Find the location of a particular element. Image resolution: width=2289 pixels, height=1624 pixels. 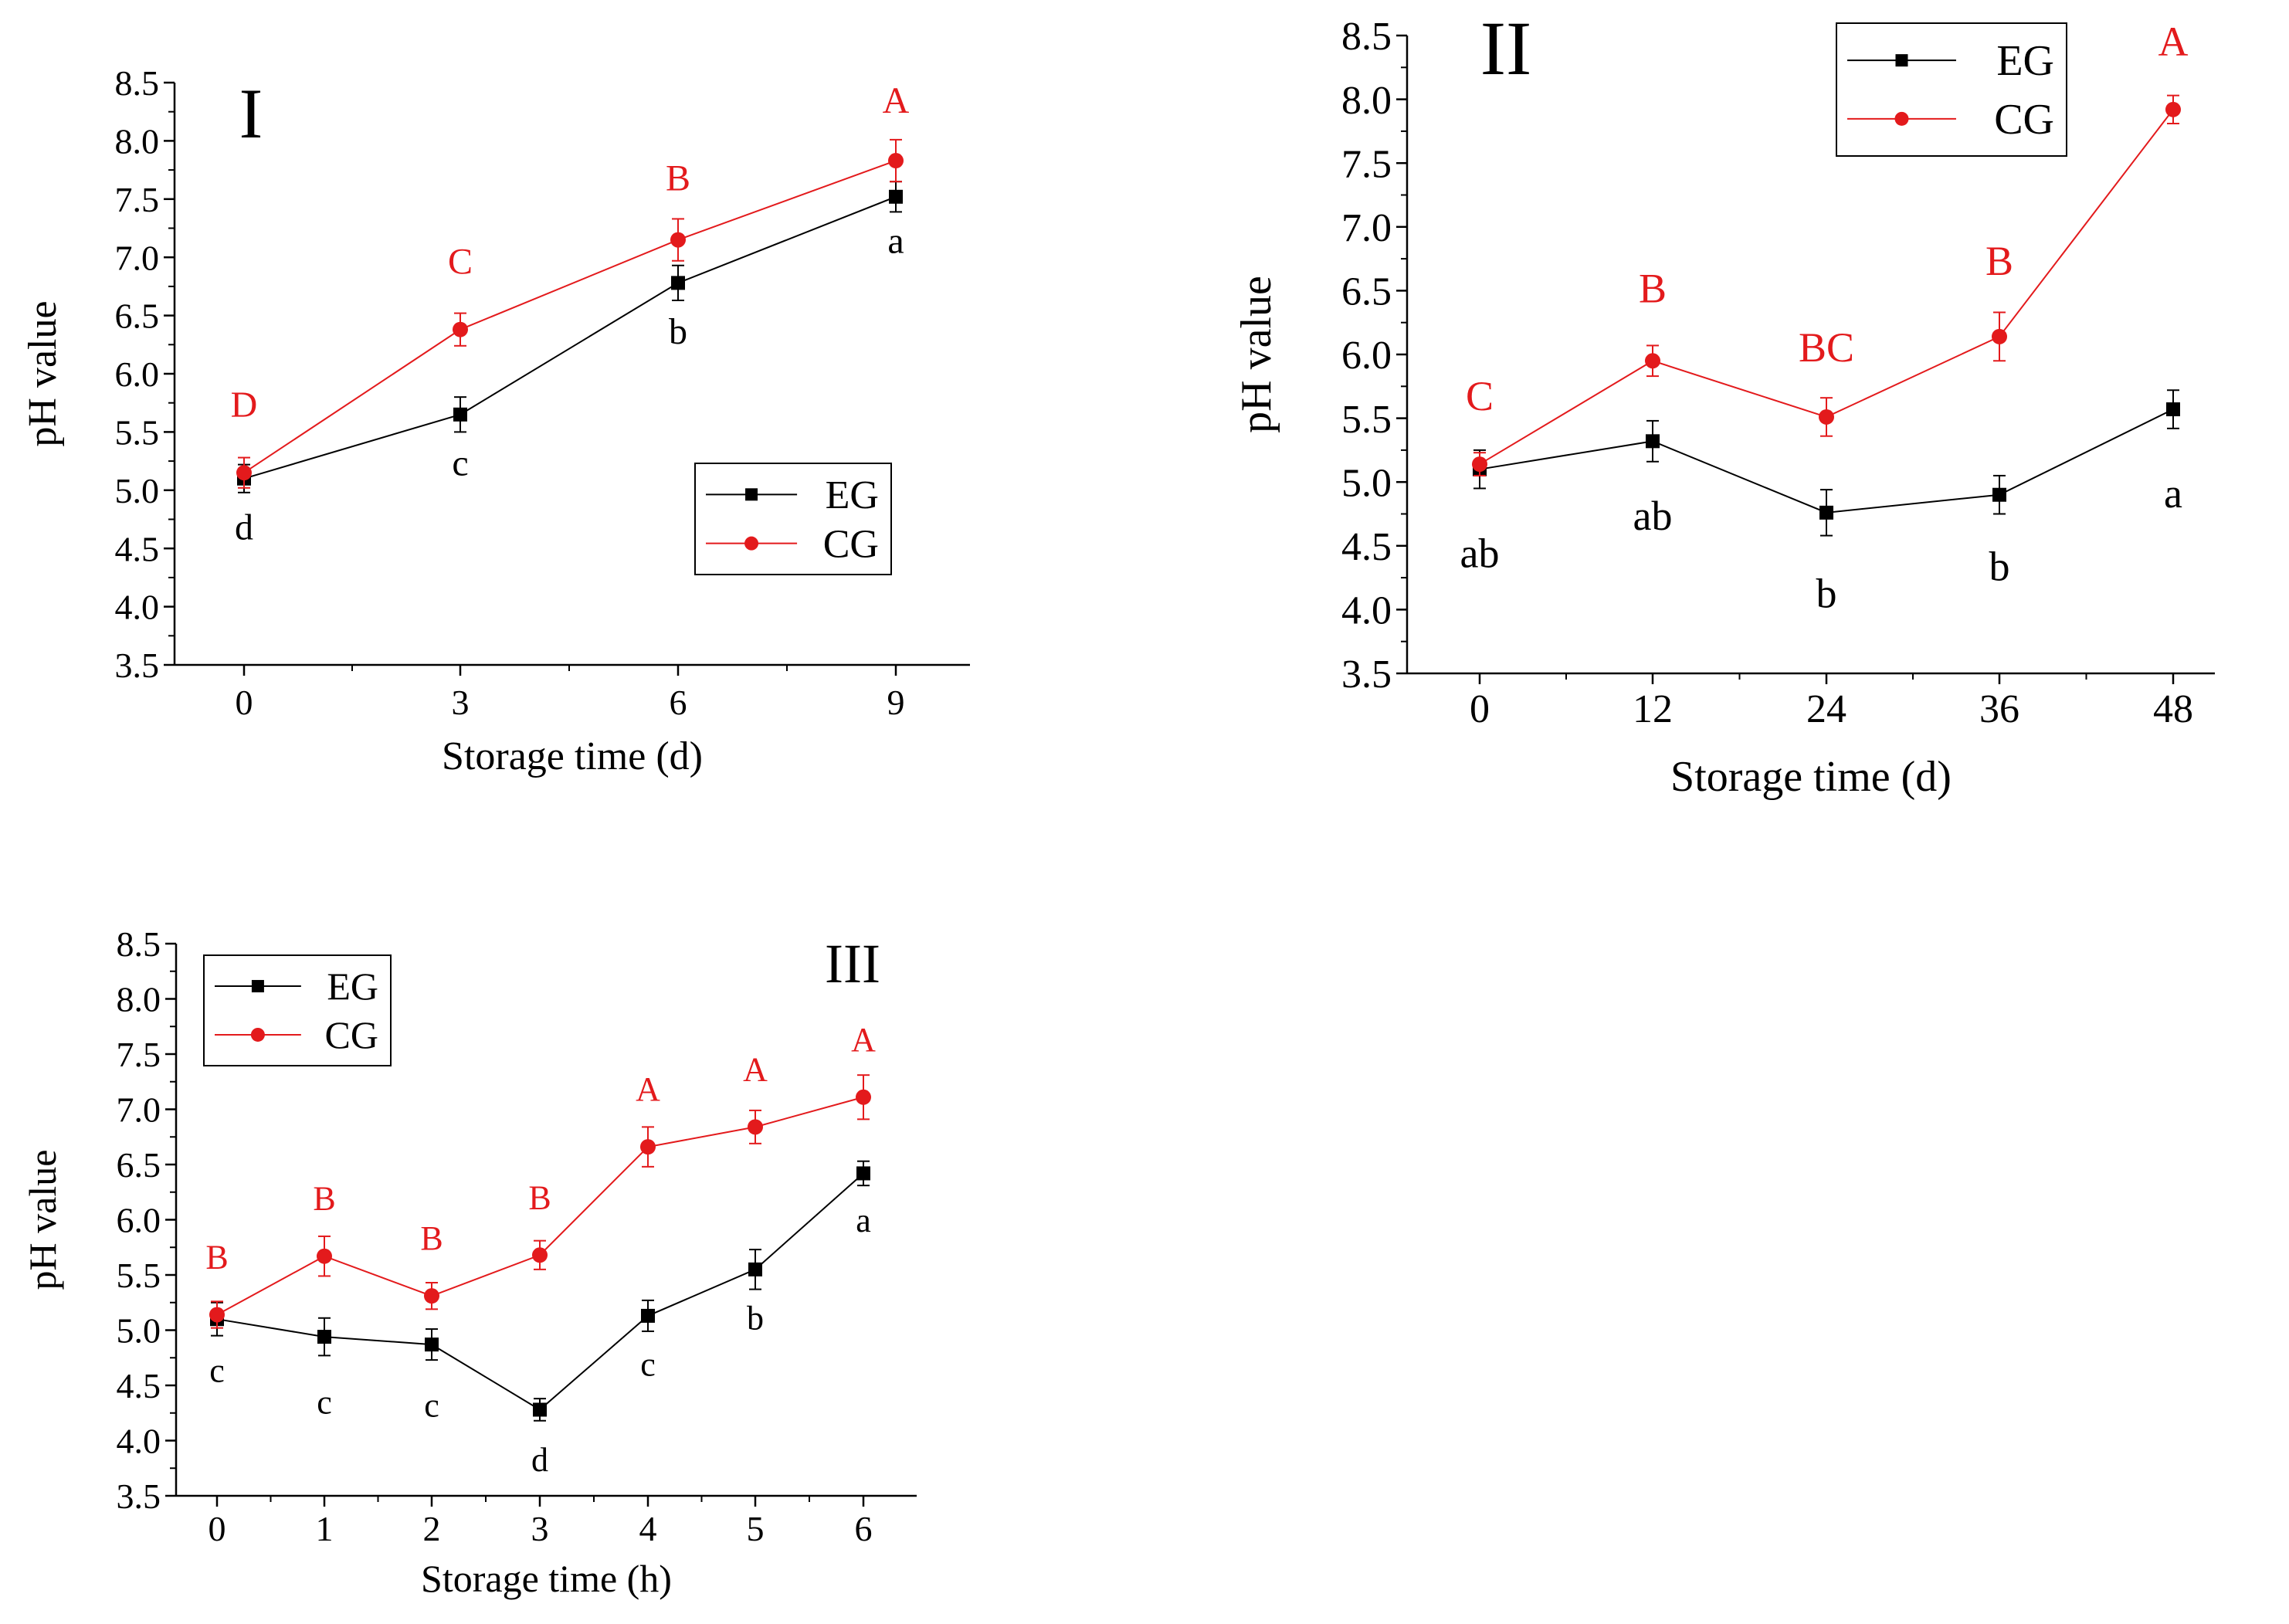

y-tick-label: 6.0 is located at coordinates (137, 374).